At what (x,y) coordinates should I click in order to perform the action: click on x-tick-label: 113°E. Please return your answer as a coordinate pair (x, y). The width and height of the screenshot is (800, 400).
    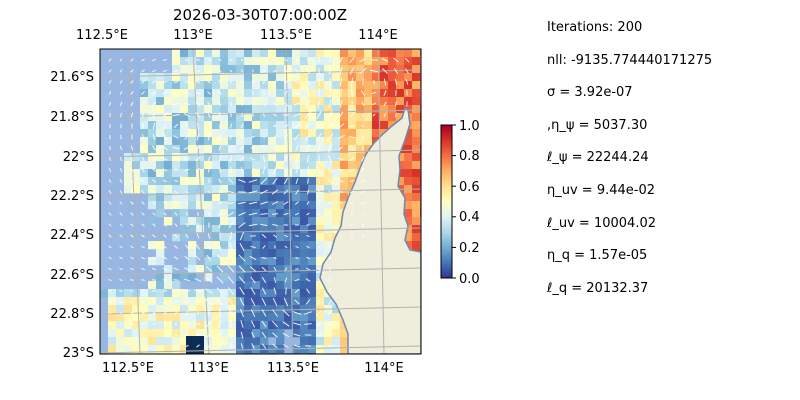
    Looking at the image, I should click on (209, 368).